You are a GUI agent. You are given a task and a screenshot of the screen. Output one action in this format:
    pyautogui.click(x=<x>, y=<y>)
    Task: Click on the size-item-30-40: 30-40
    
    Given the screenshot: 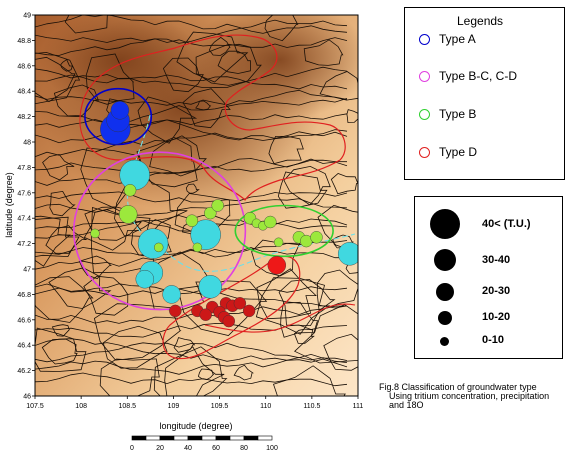 What is the action you would take?
    pyautogui.click(x=489, y=260)
    